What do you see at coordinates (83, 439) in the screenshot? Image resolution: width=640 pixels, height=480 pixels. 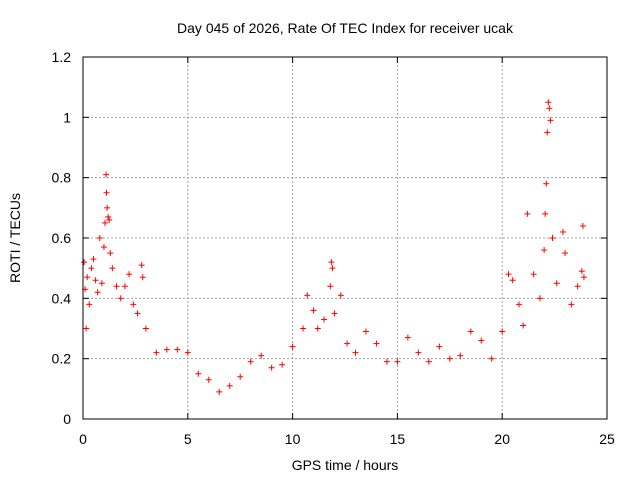 I see `x-tick-label: 0` at bounding box center [83, 439].